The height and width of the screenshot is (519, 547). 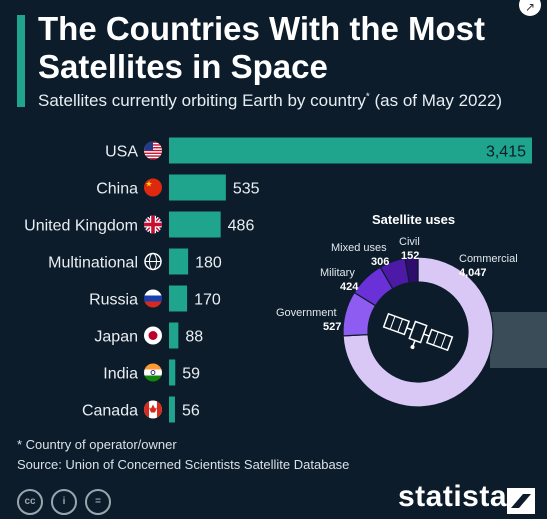 What do you see at coordinates (191, 374) in the screenshot?
I see `value-label: 59` at bounding box center [191, 374].